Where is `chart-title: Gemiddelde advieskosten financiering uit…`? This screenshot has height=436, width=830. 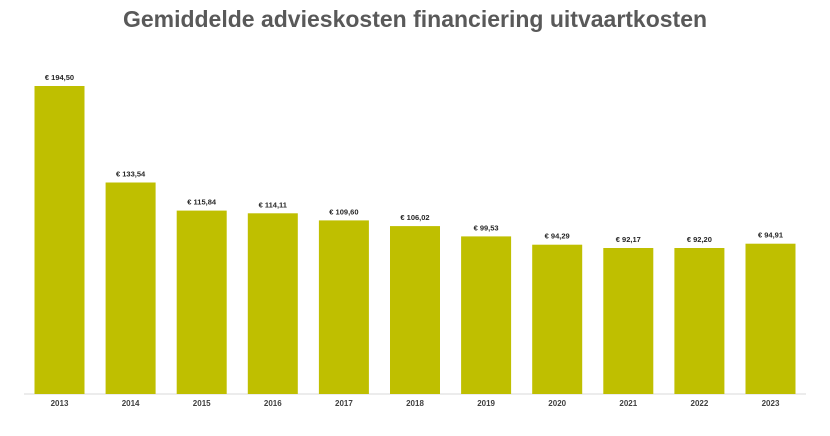 chart-title: Gemiddelde advieskosten financiering uit… is located at coordinates (415, 19).